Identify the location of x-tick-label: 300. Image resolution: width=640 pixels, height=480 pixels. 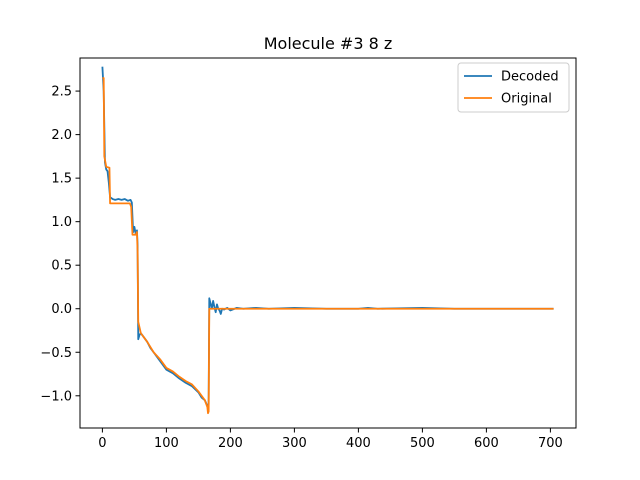
(294, 443).